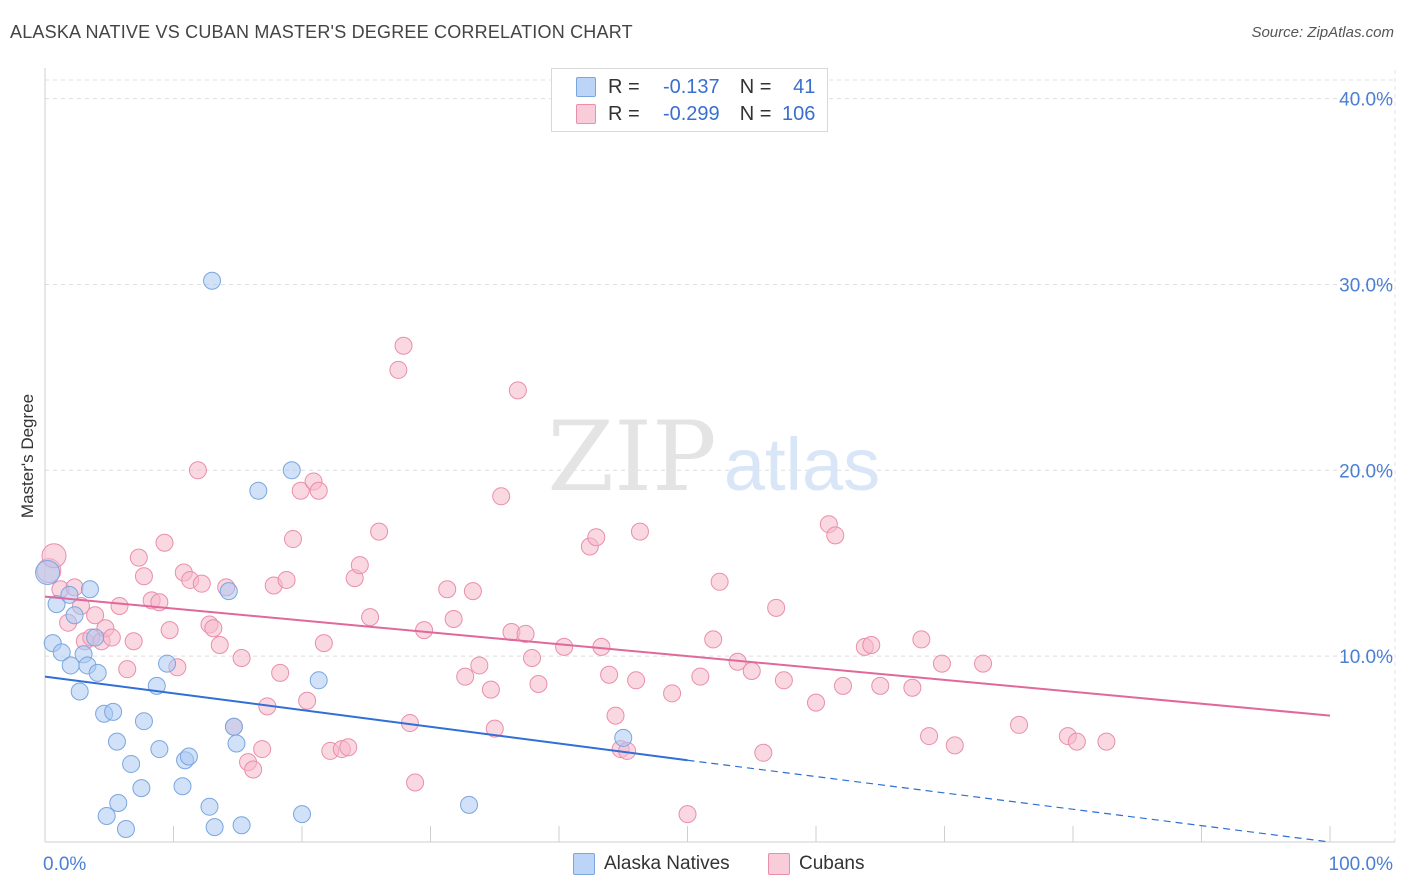  I want to click on legend-item-cubans: Cubans, so click(816, 864).